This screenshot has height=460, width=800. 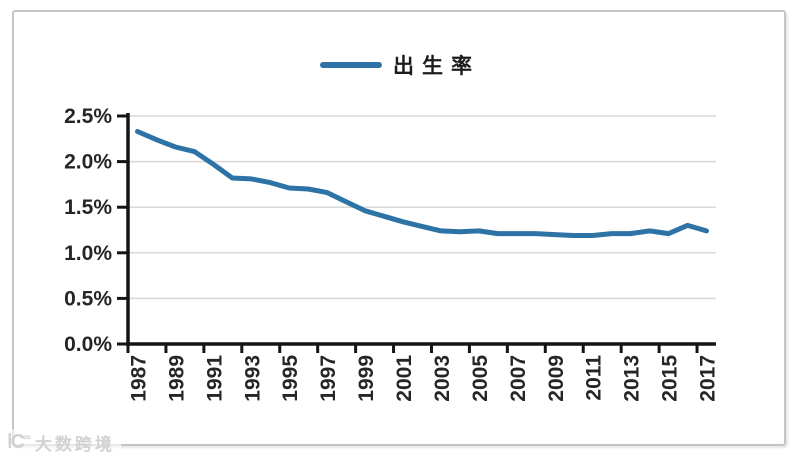 What do you see at coordinates (74, 444) in the screenshot?
I see `watermark-text: 大数跨境` at bounding box center [74, 444].